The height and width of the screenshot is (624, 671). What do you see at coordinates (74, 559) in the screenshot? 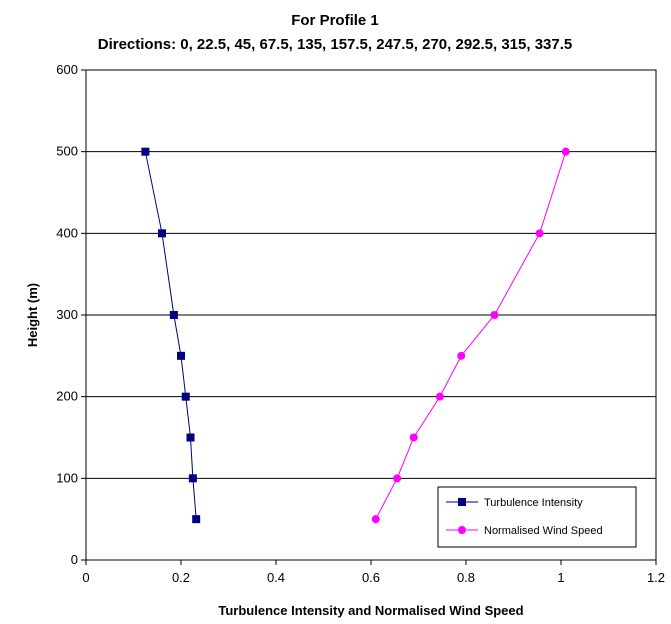
I see `y-tick-label: 0` at bounding box center [74, 559].